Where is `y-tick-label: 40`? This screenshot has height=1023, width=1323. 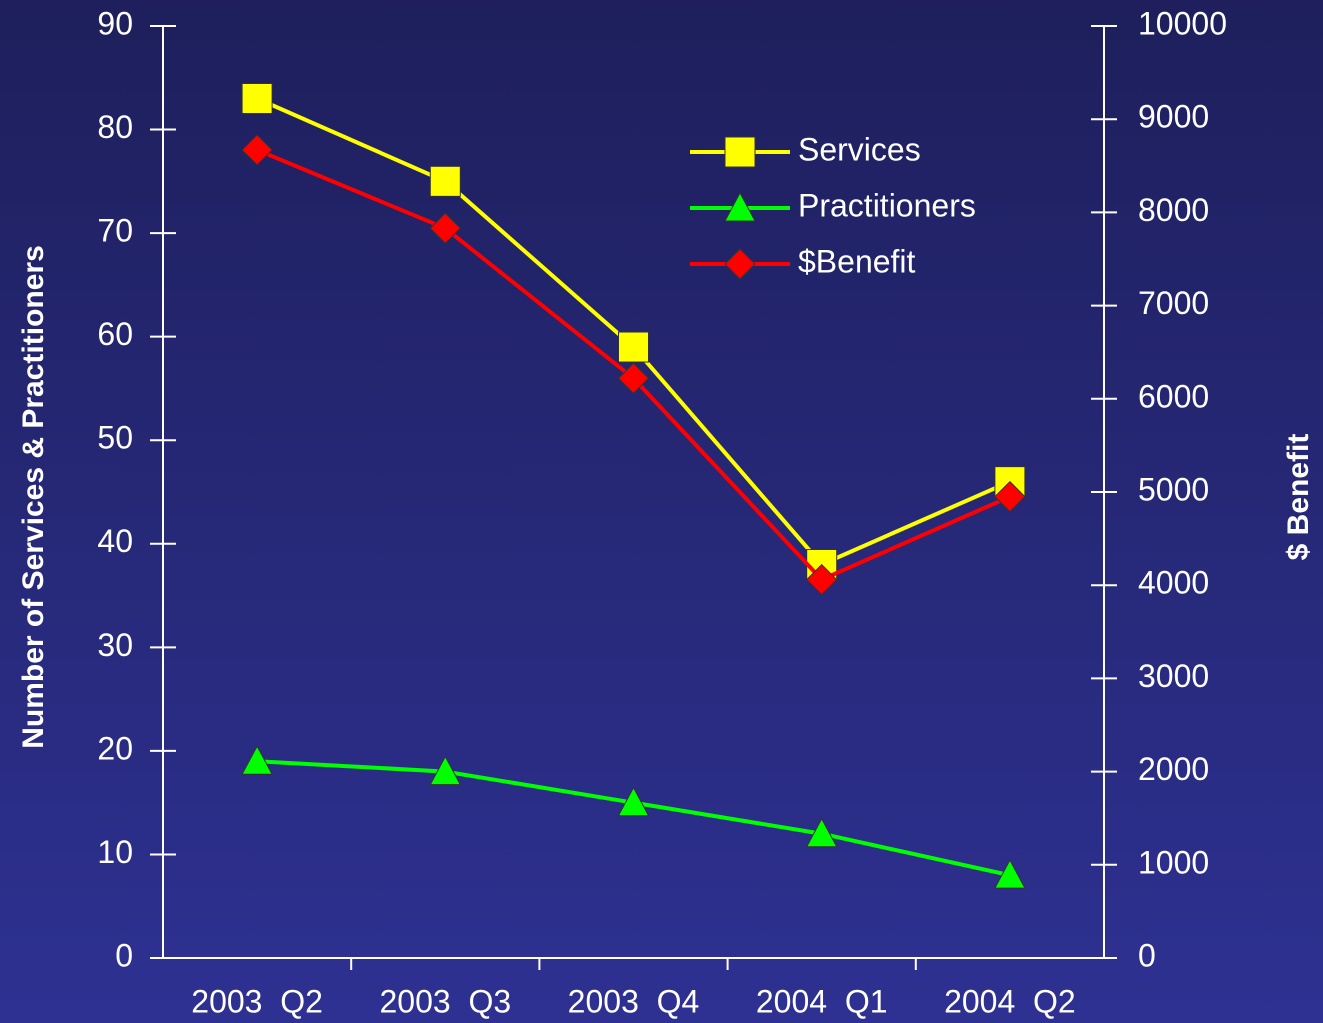 y-tick-label: 40 is located at coordinates (115, 541).